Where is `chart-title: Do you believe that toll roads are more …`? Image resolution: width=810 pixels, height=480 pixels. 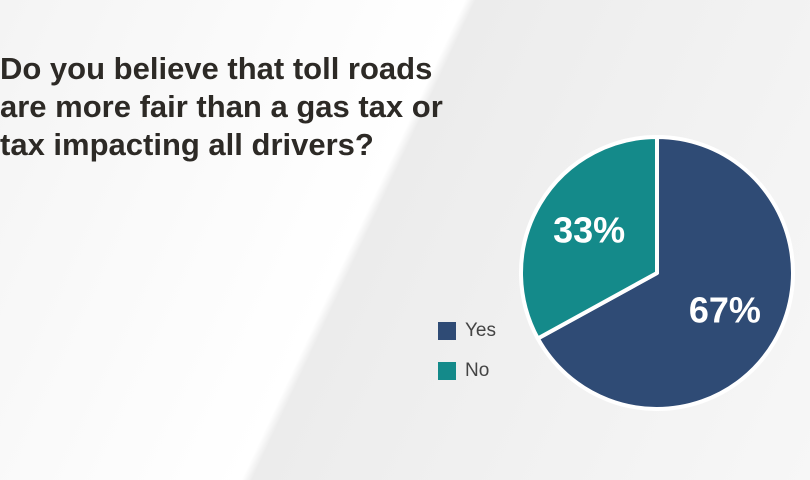 chart-title: Do you believe that toll roads are more … is located at coordinates (221, 106).